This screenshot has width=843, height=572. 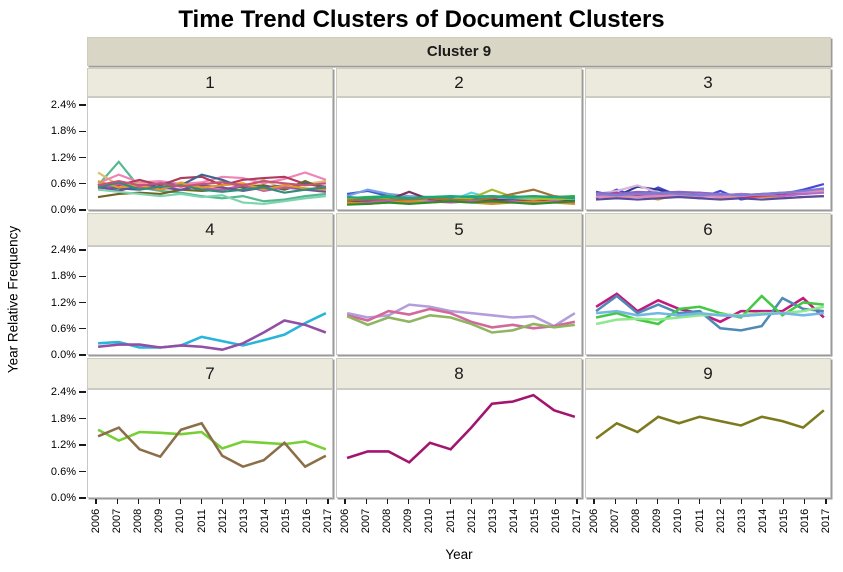 What do you see at coordinates (63, 498) in the screenshot?
I see `y-tick-label: 0.0%` at bounding box center [63, 498].